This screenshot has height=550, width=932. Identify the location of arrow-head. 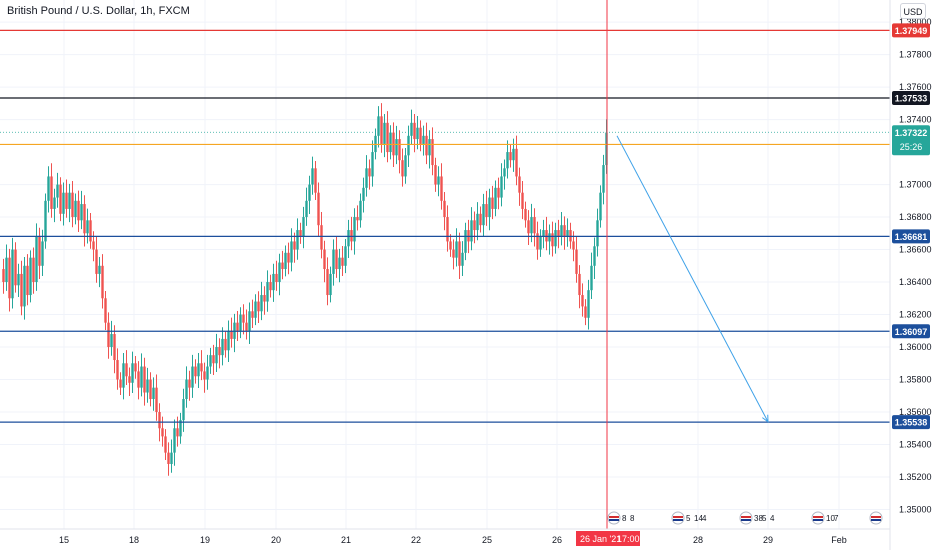
(765, 418).